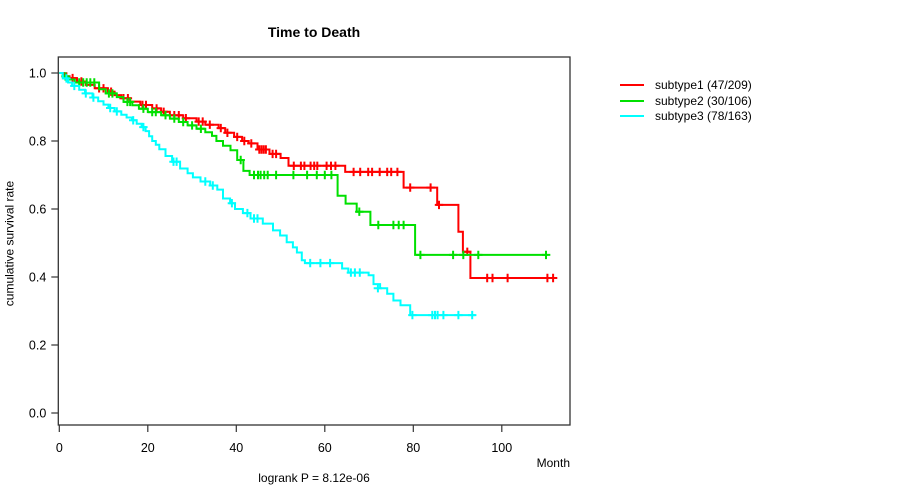 The image size is (900, 500). I want to click on chart-title: Time to Death, so click(314, 32).